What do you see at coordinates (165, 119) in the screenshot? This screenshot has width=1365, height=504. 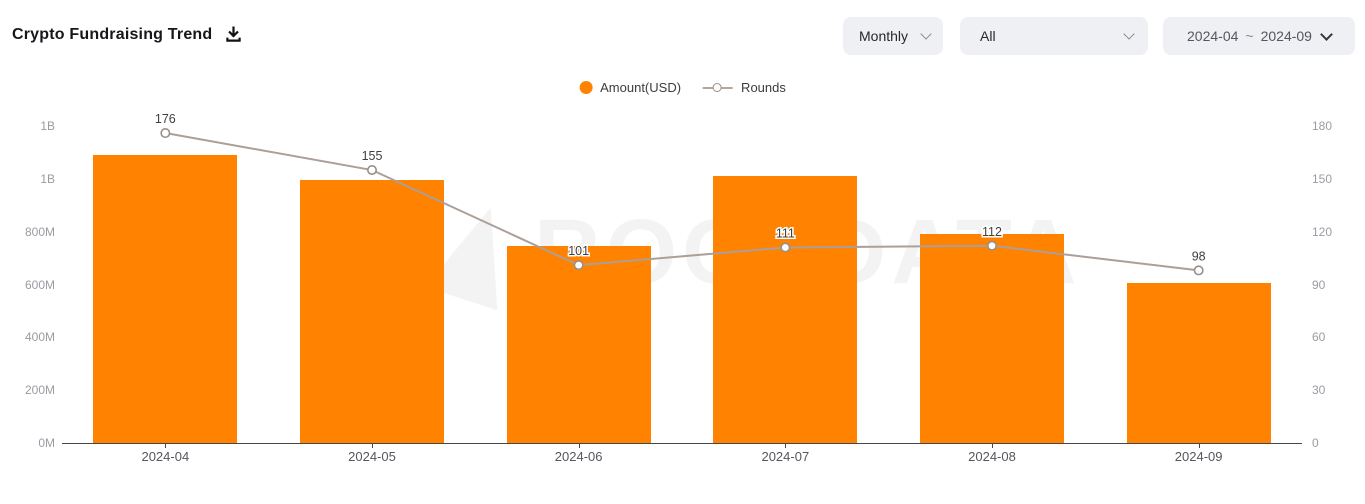 I see `rounds-point-label: 176` at bounding box center [165, 119].